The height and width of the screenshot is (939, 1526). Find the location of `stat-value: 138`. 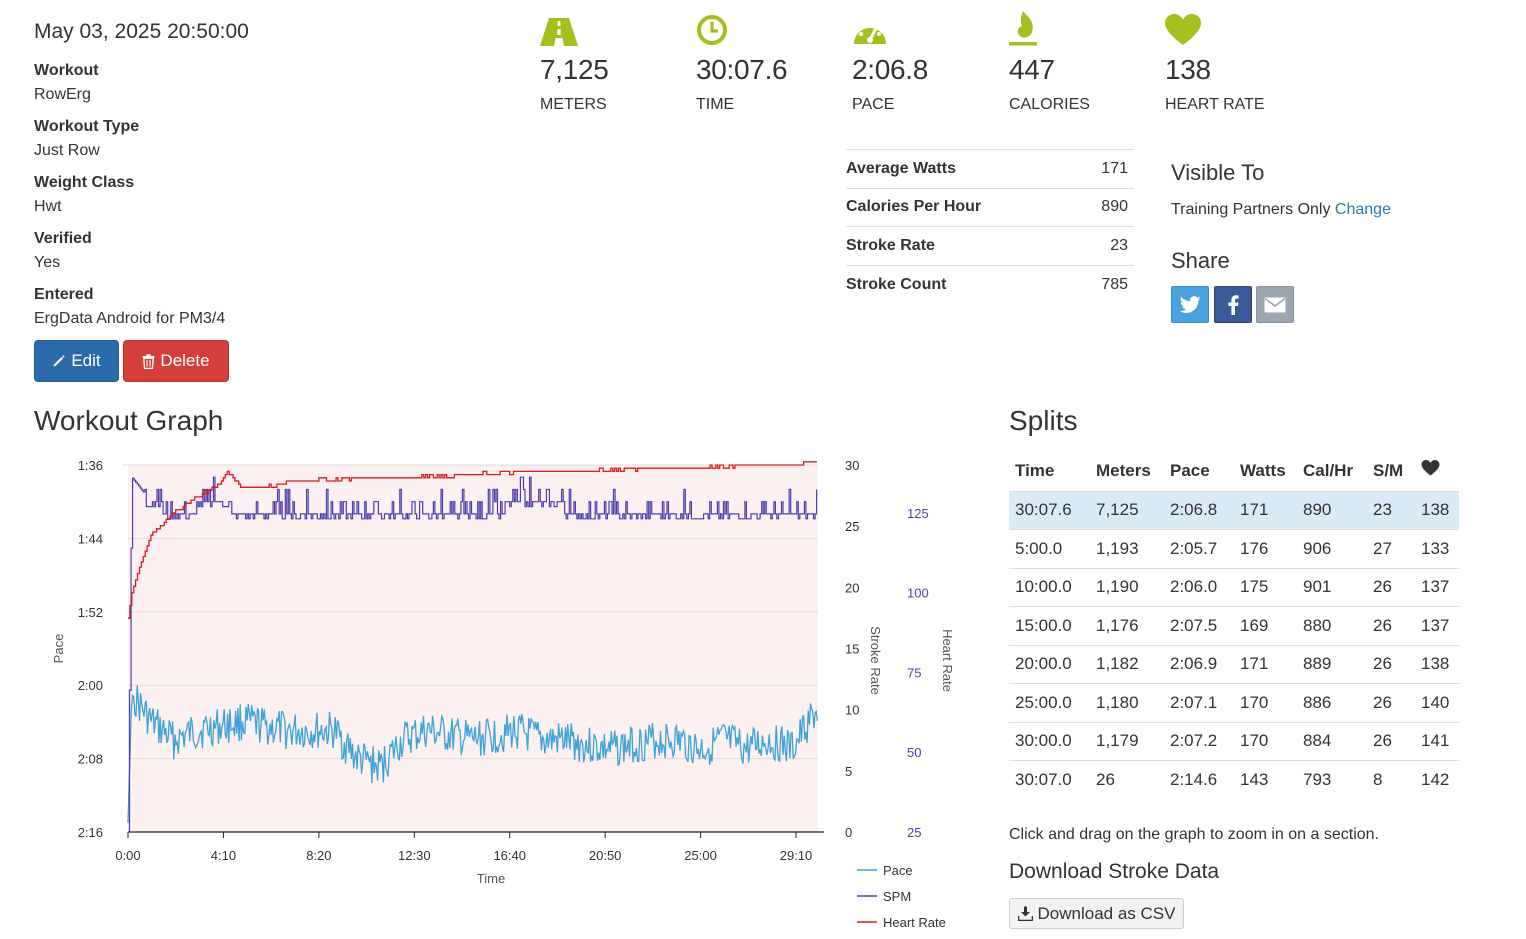

stat-value: 138 is located at coordinates (1188, 69).